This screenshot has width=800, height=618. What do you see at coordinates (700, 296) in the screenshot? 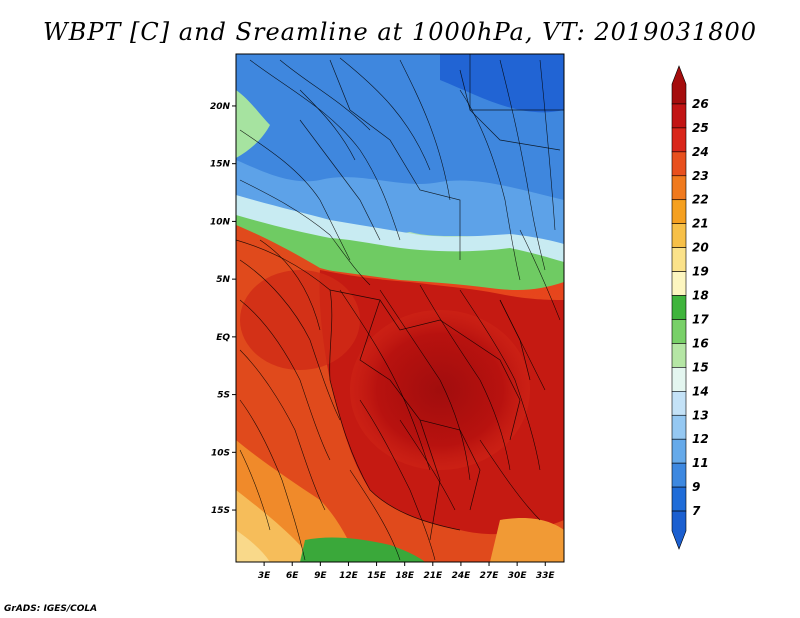
I see `colorbar-label: 18` at bounding box center [700, 296].